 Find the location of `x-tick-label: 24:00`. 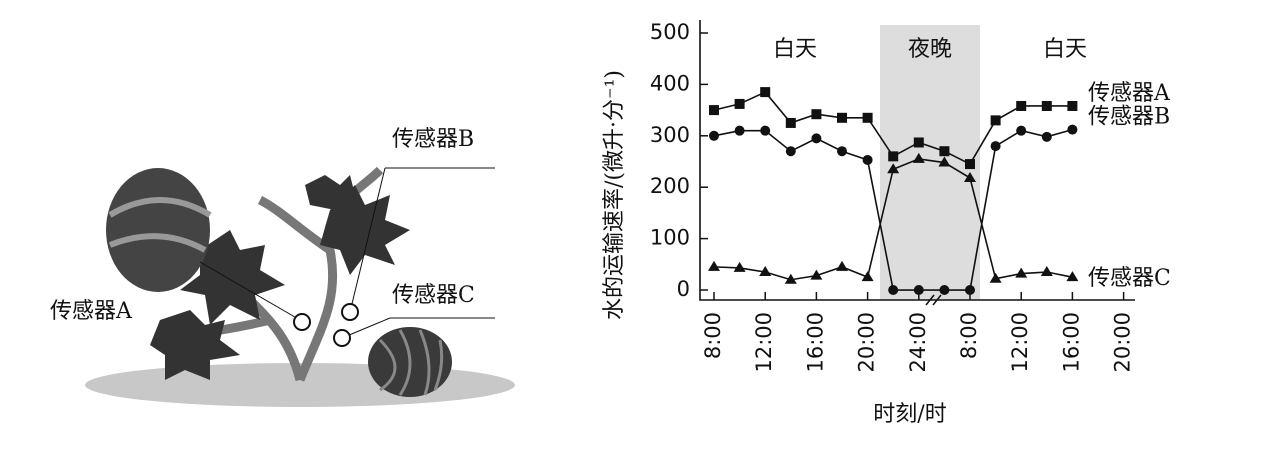

x-tick-label: 24:00 is located at coordinates (918, 342).